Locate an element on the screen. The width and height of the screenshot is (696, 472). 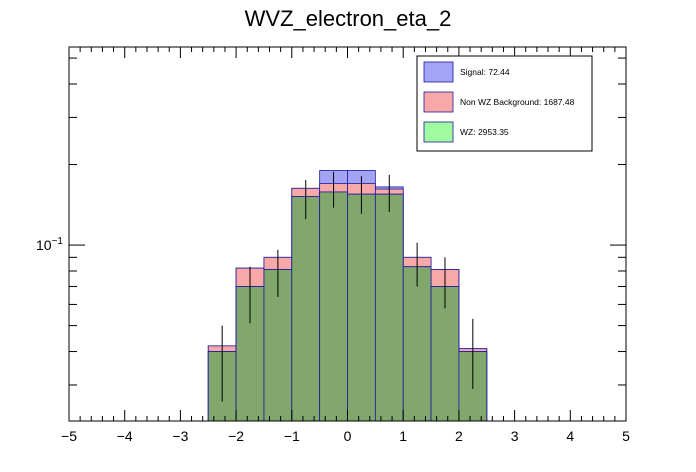
x-tick-label: −2 is located at coordinates (236, 436).